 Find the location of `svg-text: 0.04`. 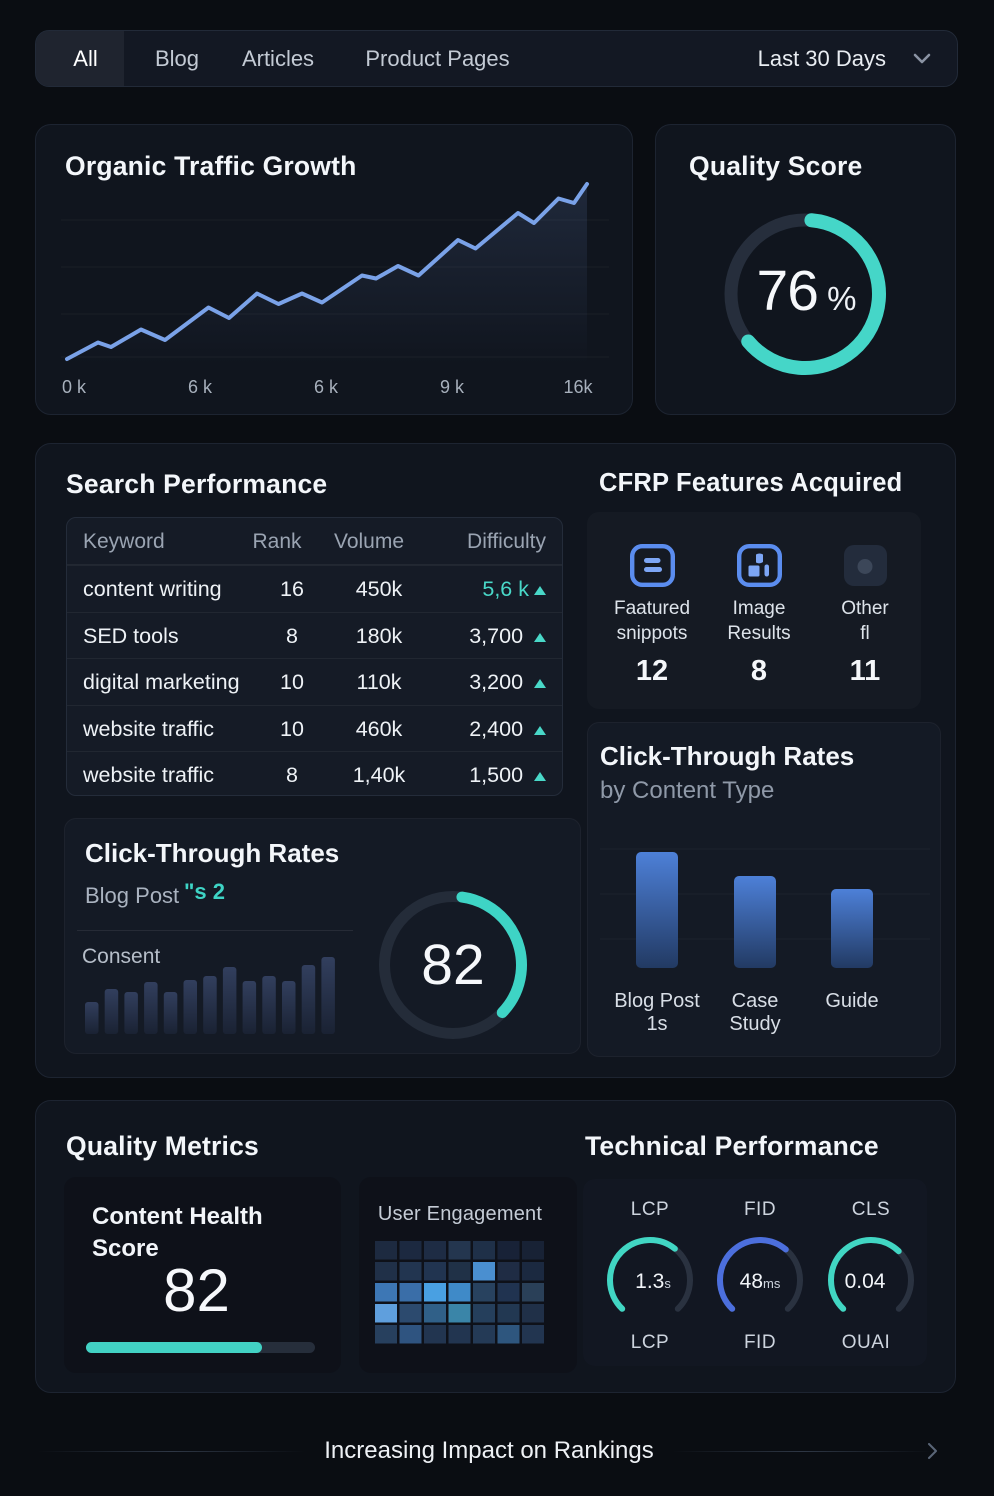

svg-text: 0.04 is located at coordinates (865, 1281).